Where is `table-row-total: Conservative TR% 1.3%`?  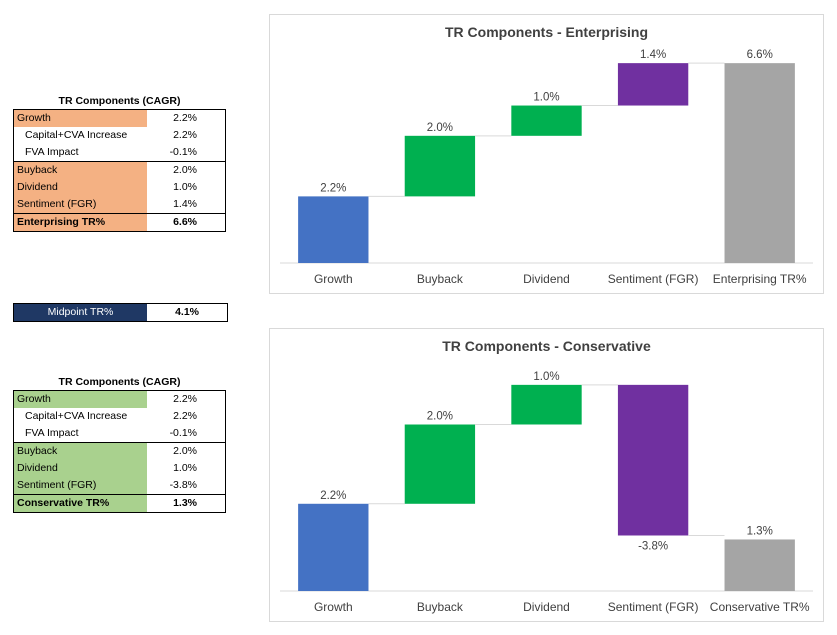
table-row-total: Conservative TR% 1.3% is located at coordinates (119, 503).